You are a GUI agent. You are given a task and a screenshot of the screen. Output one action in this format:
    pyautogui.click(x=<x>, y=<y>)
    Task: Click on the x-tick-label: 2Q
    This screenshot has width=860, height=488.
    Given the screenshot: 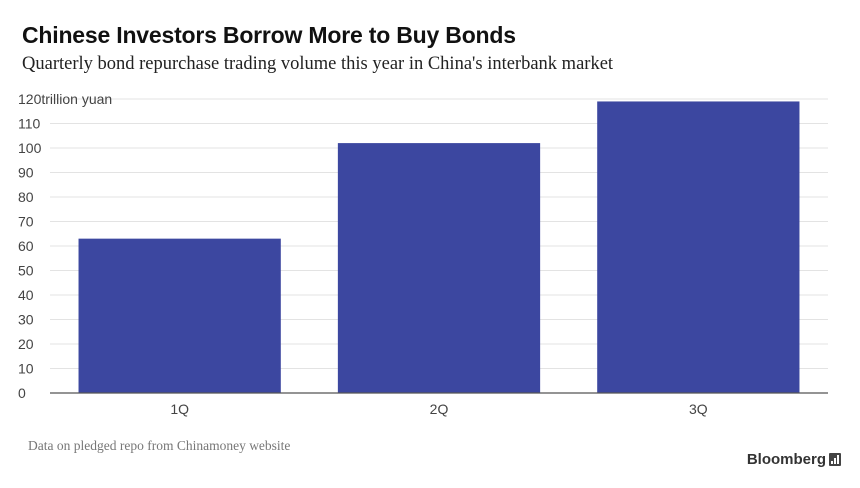 What is the action you would take?
    pyautogui.click(x=439, y=409)
    